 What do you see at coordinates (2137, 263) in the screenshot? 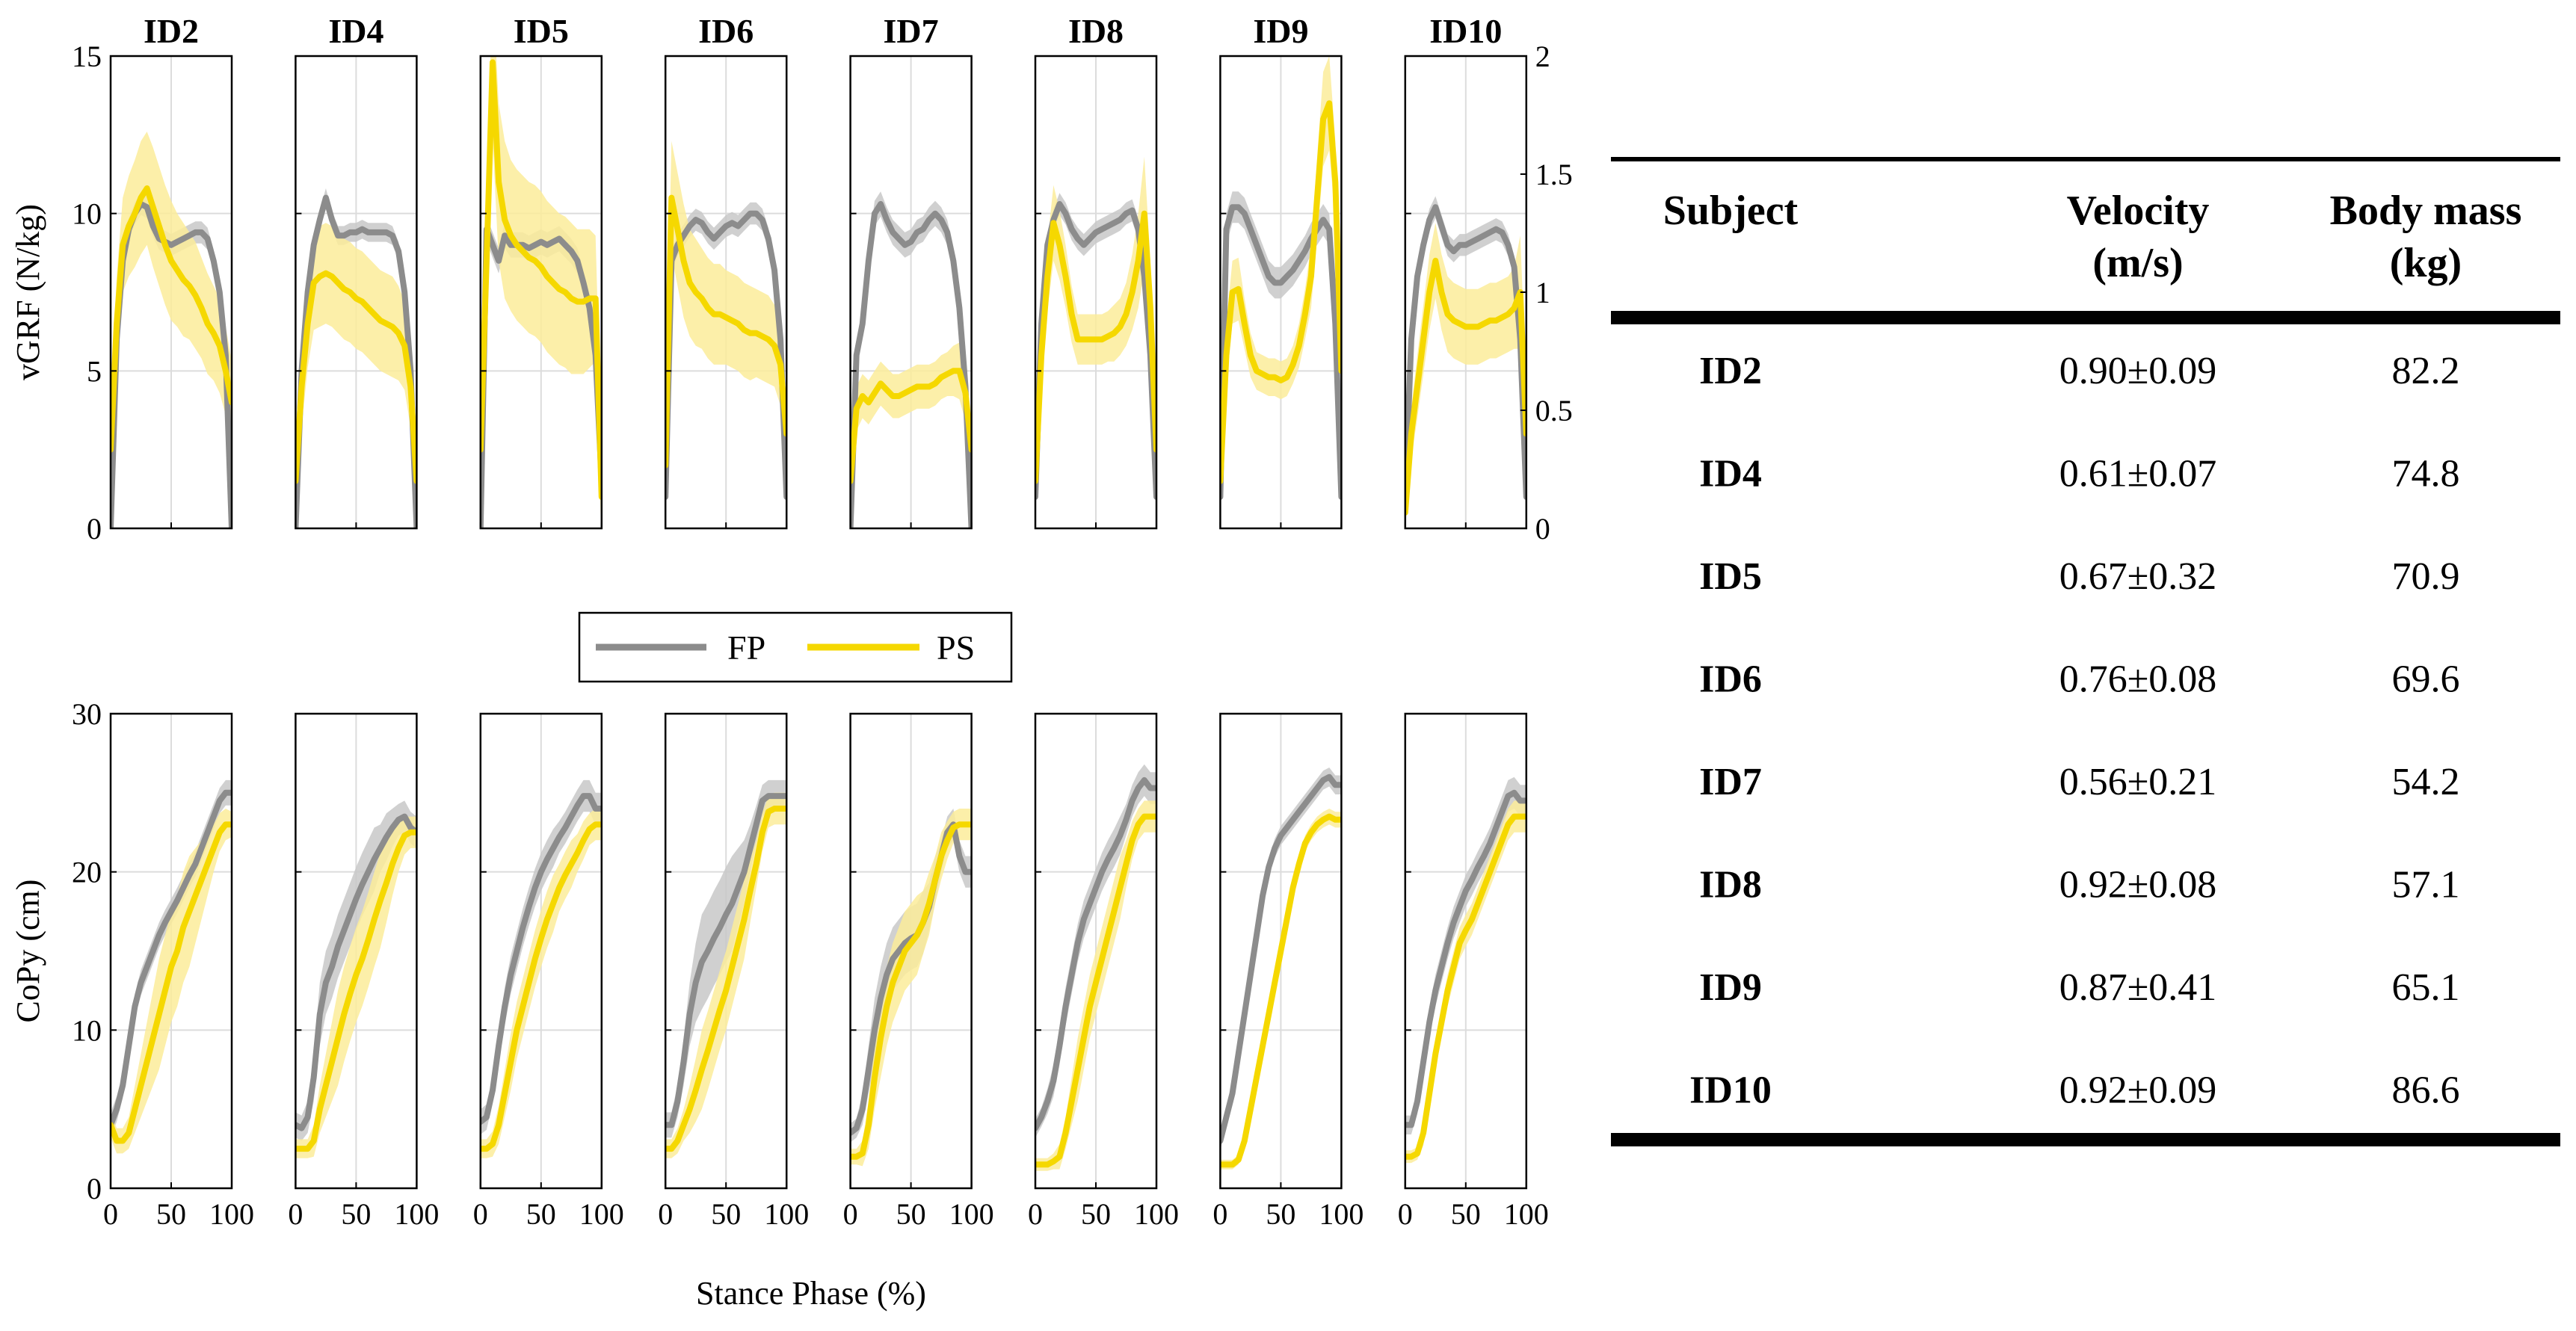
I see `table-header-cell: (m/s)` at bounding box center [2137, 263].